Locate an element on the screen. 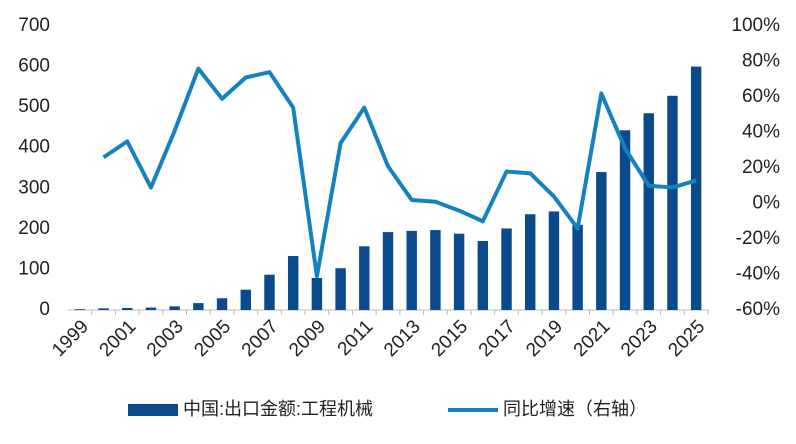 This screenshot has height=444, width=796. x-tick-label: 1999 is located at coordinates (70, 338).